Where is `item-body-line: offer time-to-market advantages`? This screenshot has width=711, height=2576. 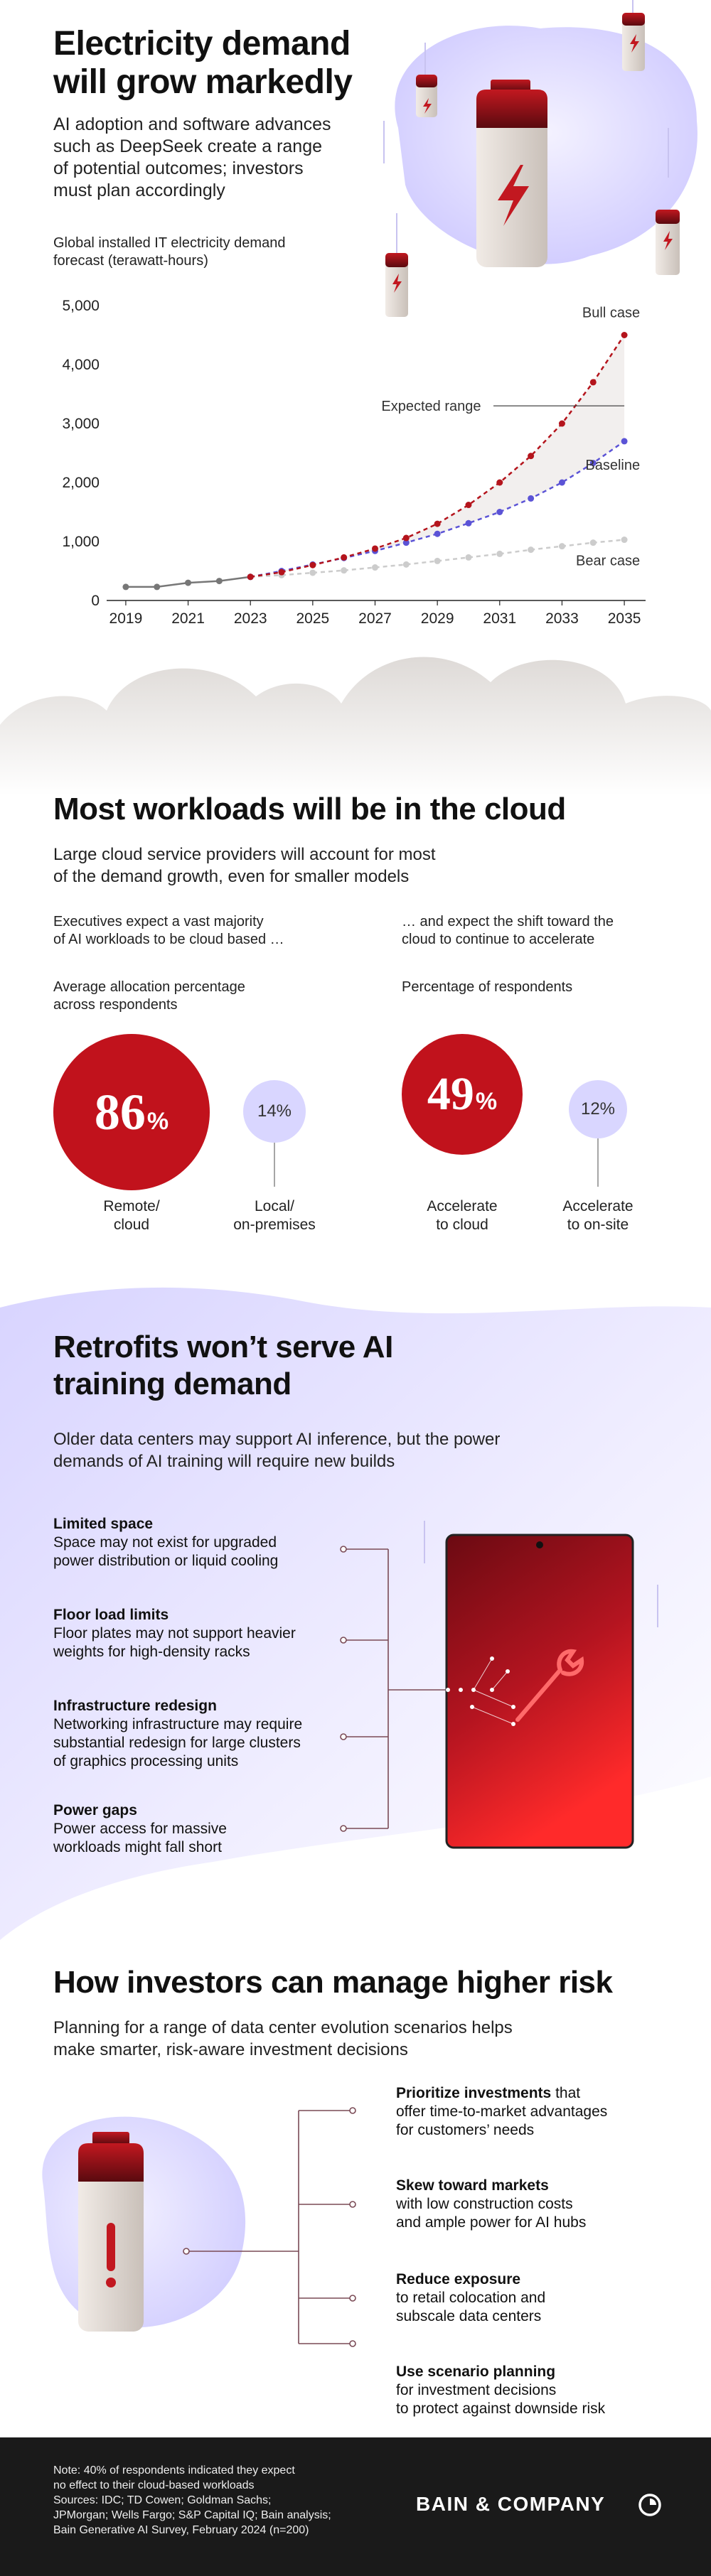
item-body-line: offer time-to-market advantages is located at coordinates (502, 2111).